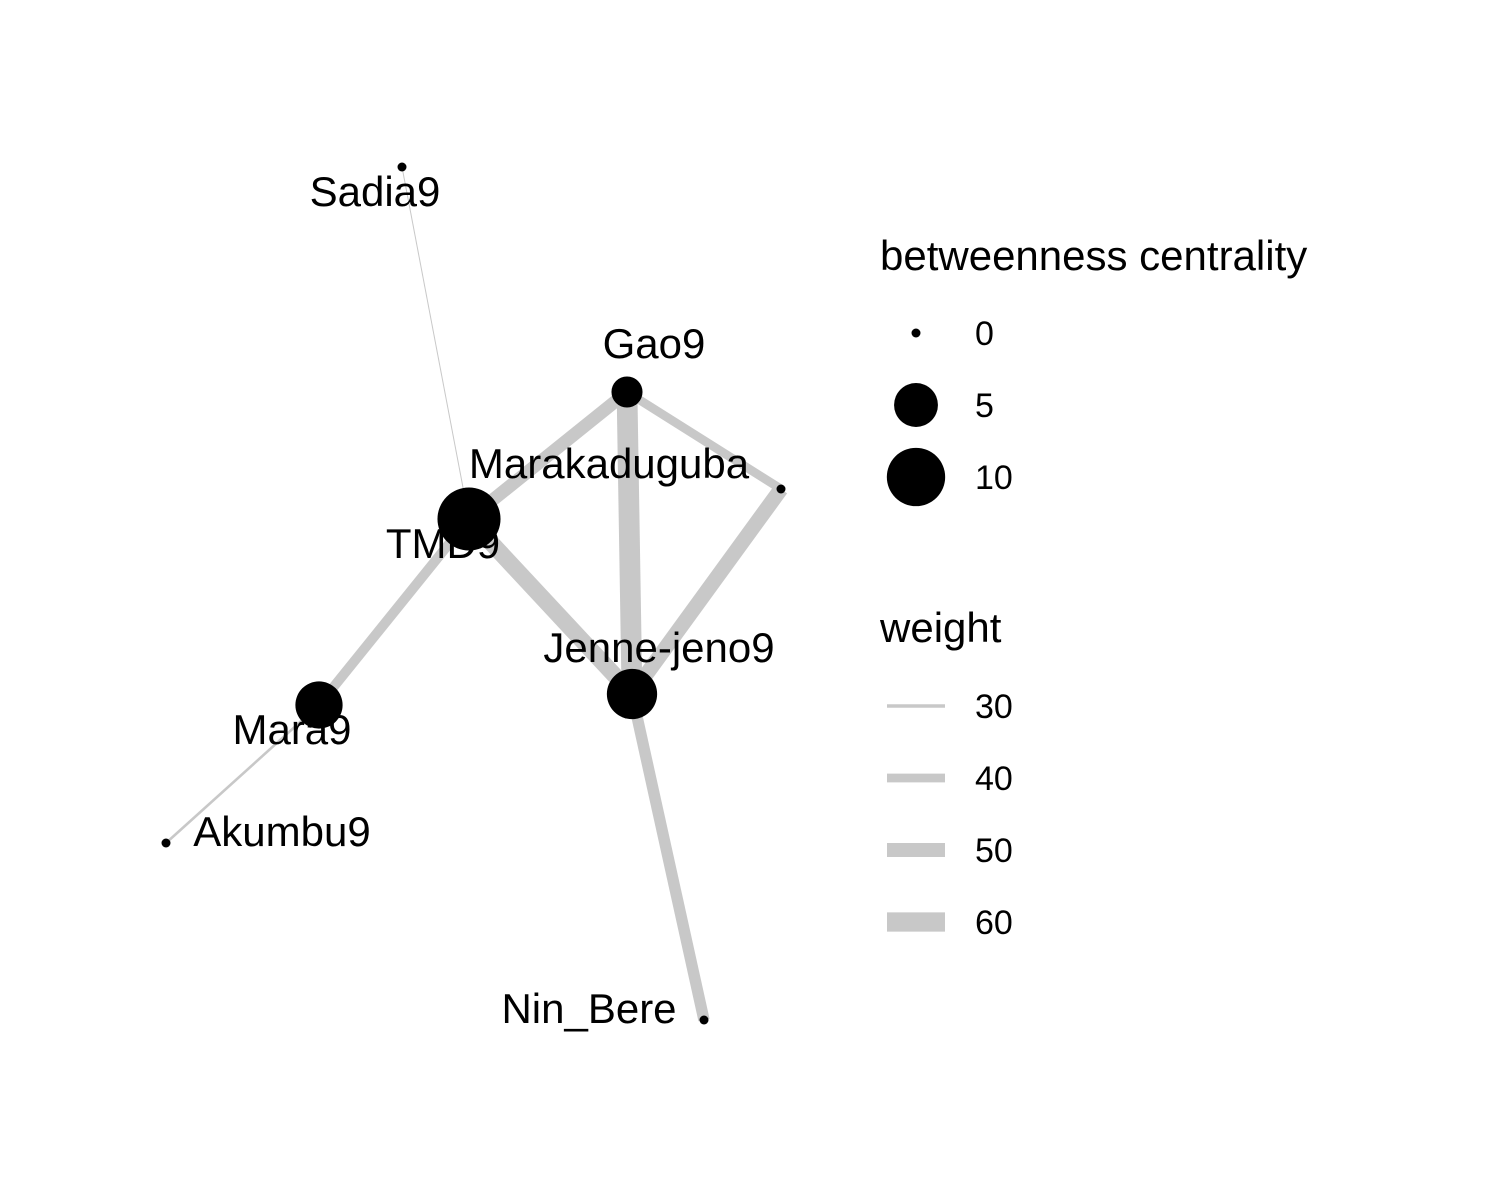 The image size is (1500, 1200). I want to click on edge-marakaduguba-jenne-jeno9, so click(706, 591).